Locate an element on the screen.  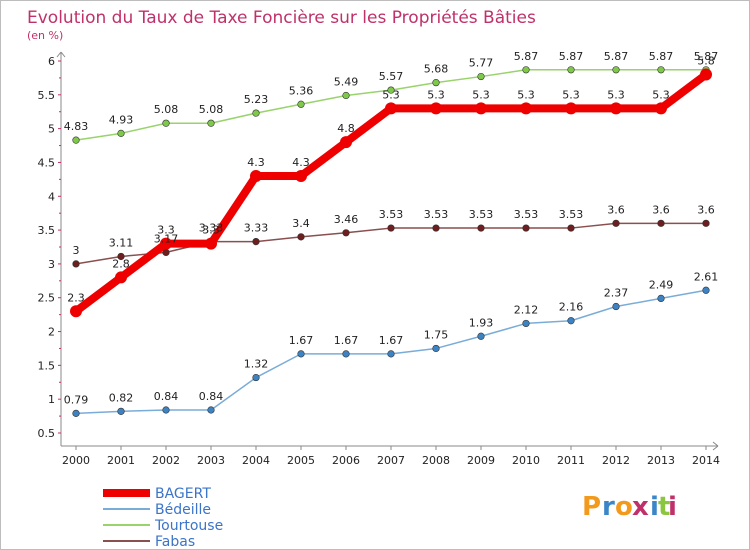
data-label: 5.77 is located at coordinates (481, 63).